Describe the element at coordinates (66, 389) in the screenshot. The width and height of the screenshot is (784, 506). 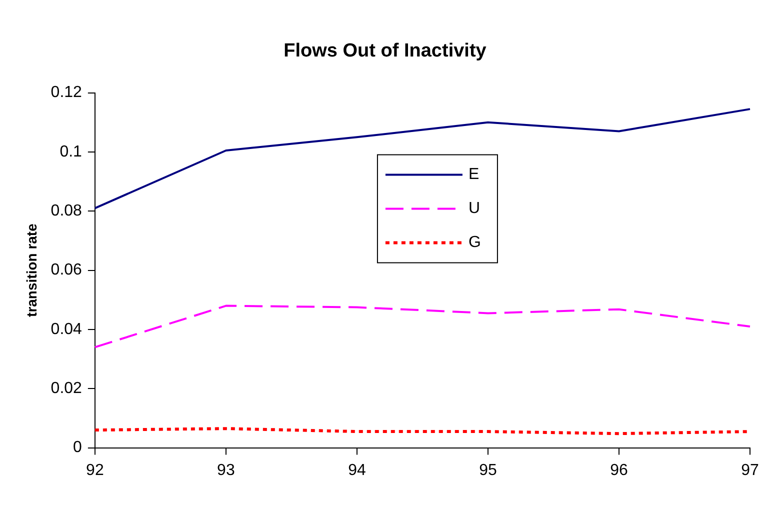
I see `y-tick-label: 0.02` at that location.